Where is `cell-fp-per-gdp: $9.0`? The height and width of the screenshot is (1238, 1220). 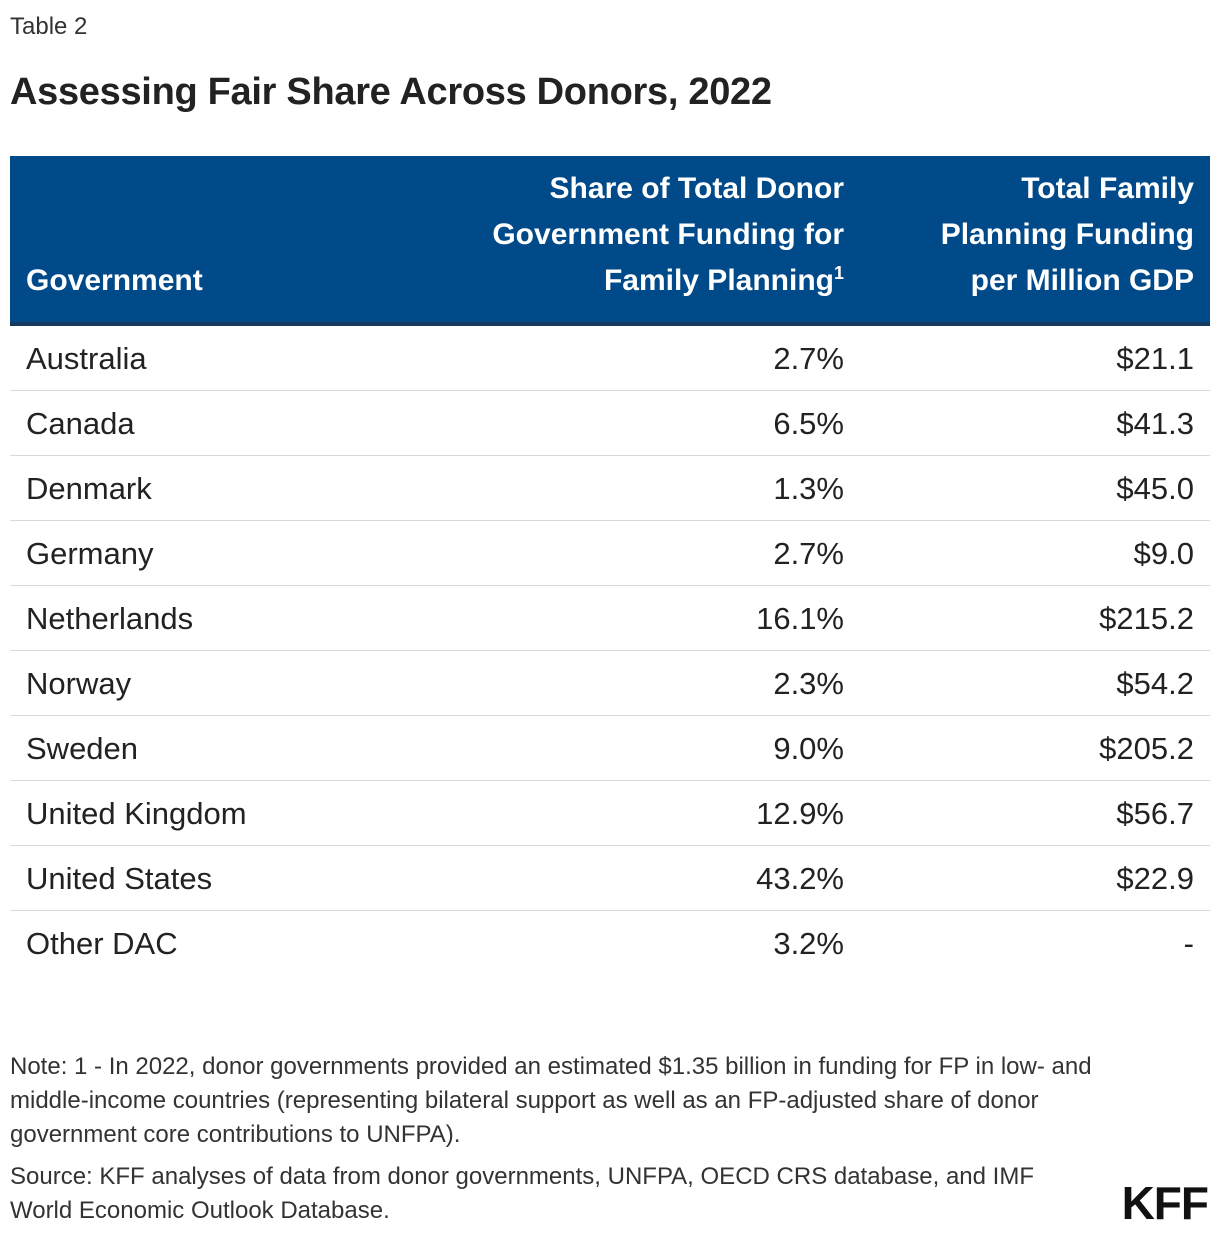
cell-fp-per-gdp: $9.0 is located at coordinates (1163, 553).